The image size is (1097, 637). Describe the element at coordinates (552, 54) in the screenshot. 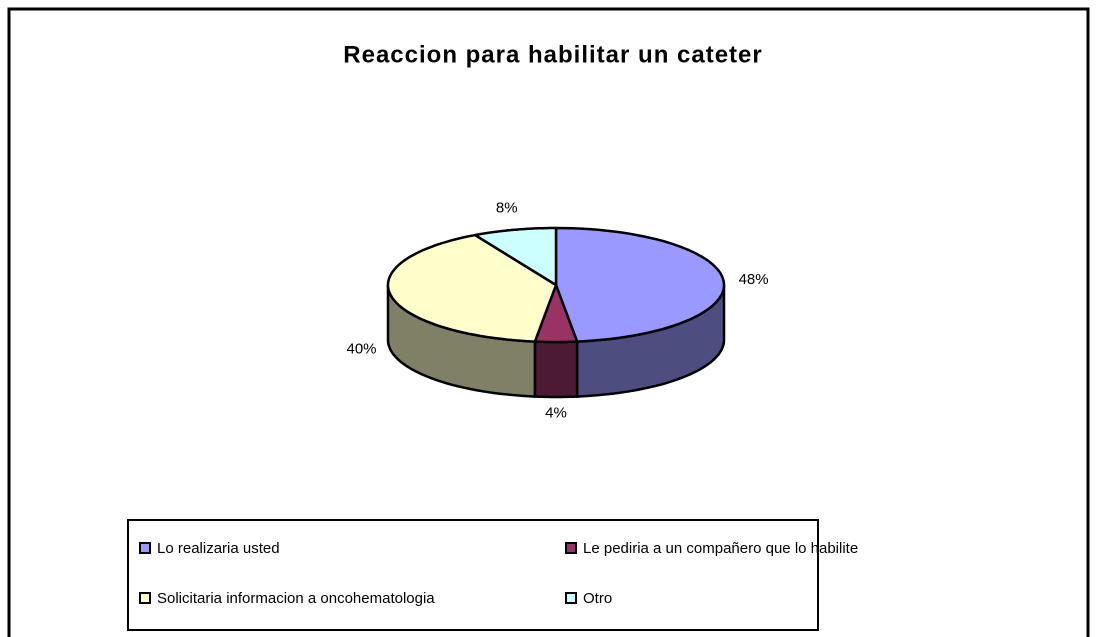

I see `chart-title: Reaccion para habilitar un cateter` at that location.